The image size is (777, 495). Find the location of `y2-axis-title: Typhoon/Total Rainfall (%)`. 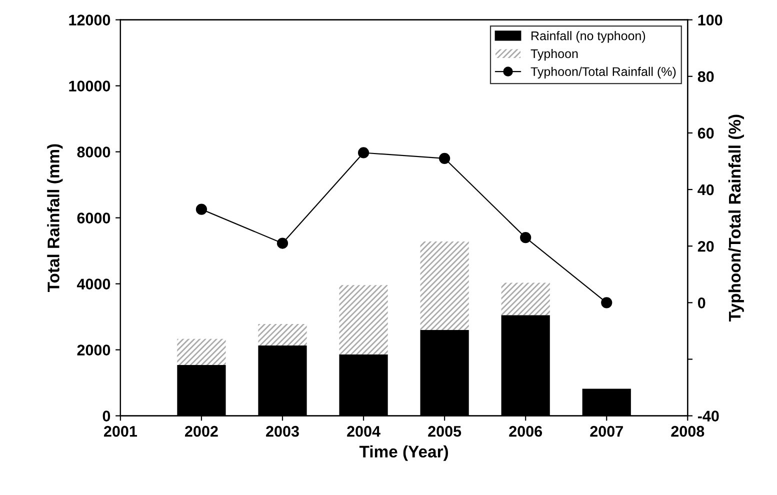

y2-axis-title: Typhoon/Total Rainfall (%) is located at coordinates (736, 218).